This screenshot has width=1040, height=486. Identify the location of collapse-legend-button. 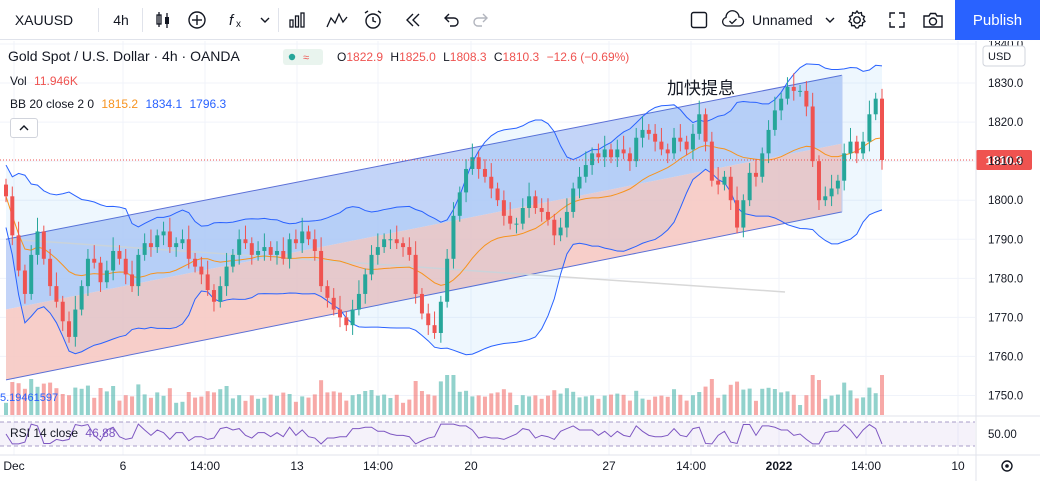
(24, 128).